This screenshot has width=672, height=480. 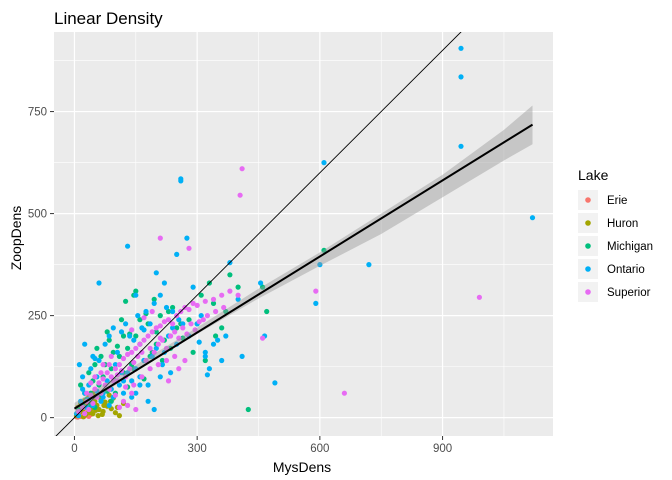 I want to click on x-axis-title: MysDens, so click(x=302, y=467).